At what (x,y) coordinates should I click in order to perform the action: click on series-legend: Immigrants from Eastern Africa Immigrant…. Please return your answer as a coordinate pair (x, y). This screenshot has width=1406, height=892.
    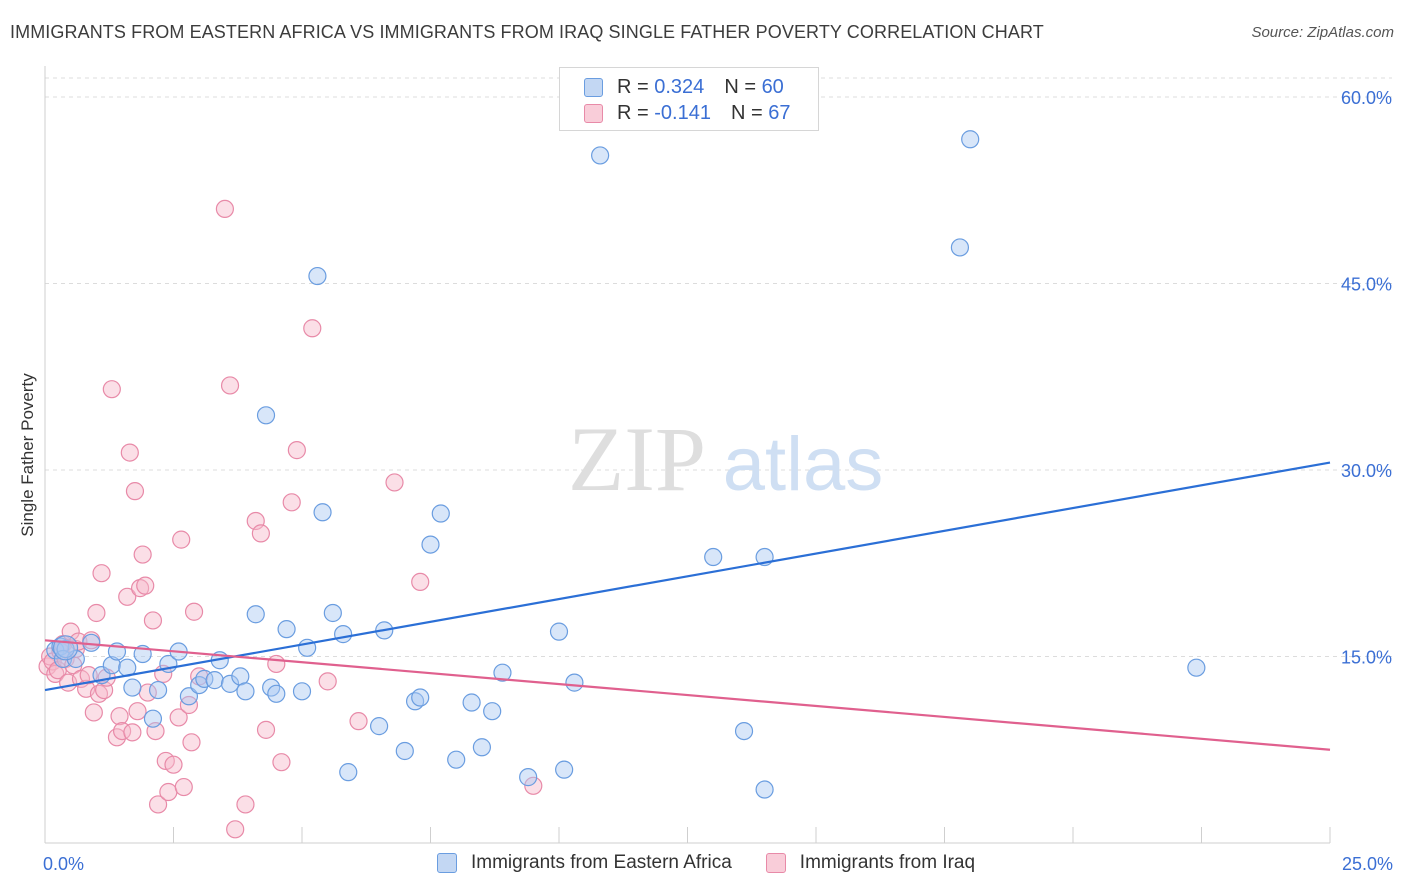
    Looking at the image, I should click on (723, 863).